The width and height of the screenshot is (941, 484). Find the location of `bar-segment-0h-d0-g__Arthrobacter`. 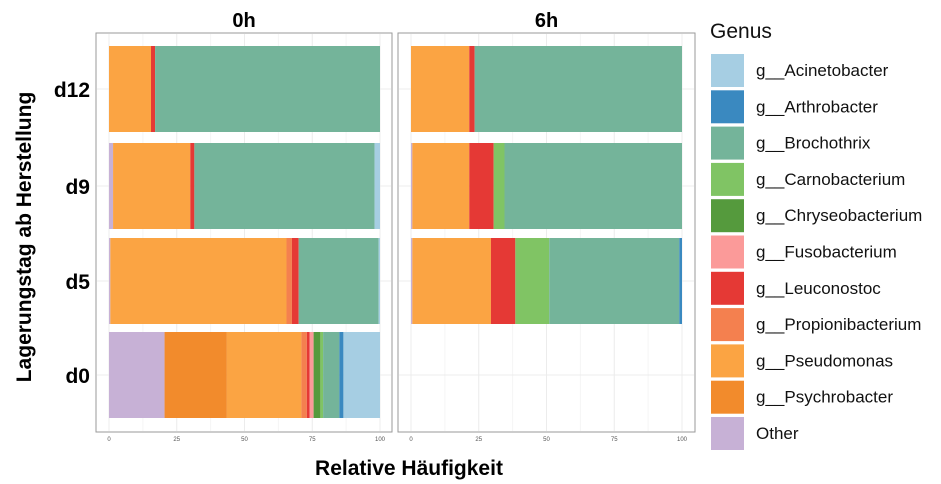

bar-segment-0h-d0-g__Arthrobacter is located at coordinates (341, 375).